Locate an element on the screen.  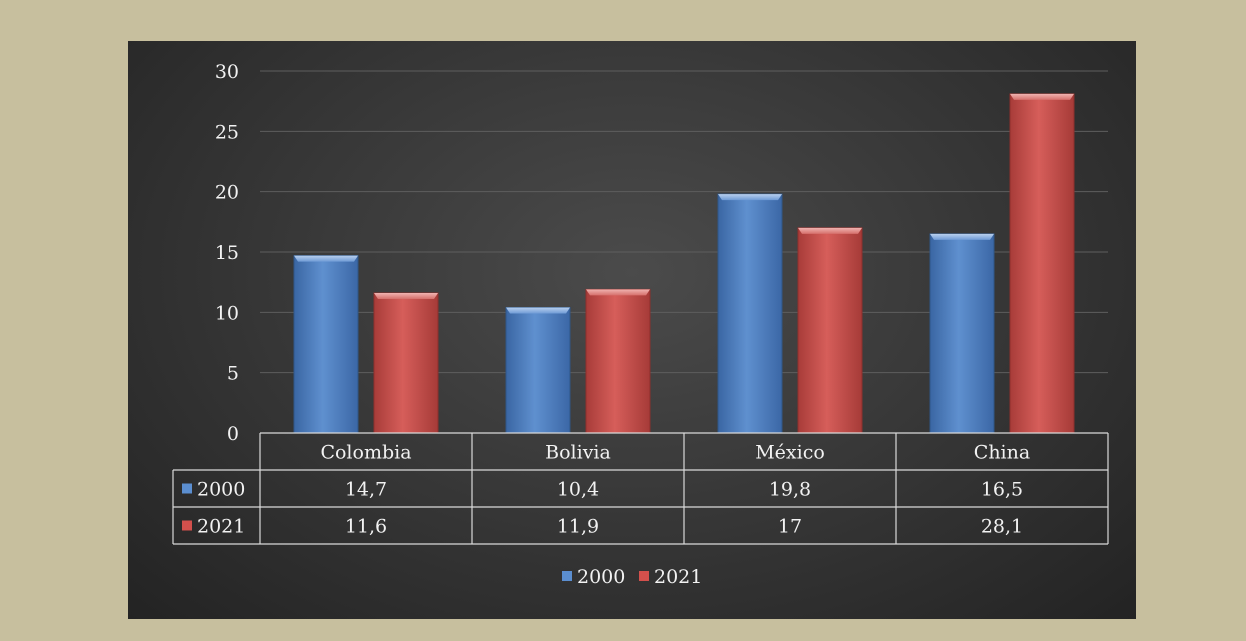
bar-2000-Bolivia is located at coordinates (538, 370).